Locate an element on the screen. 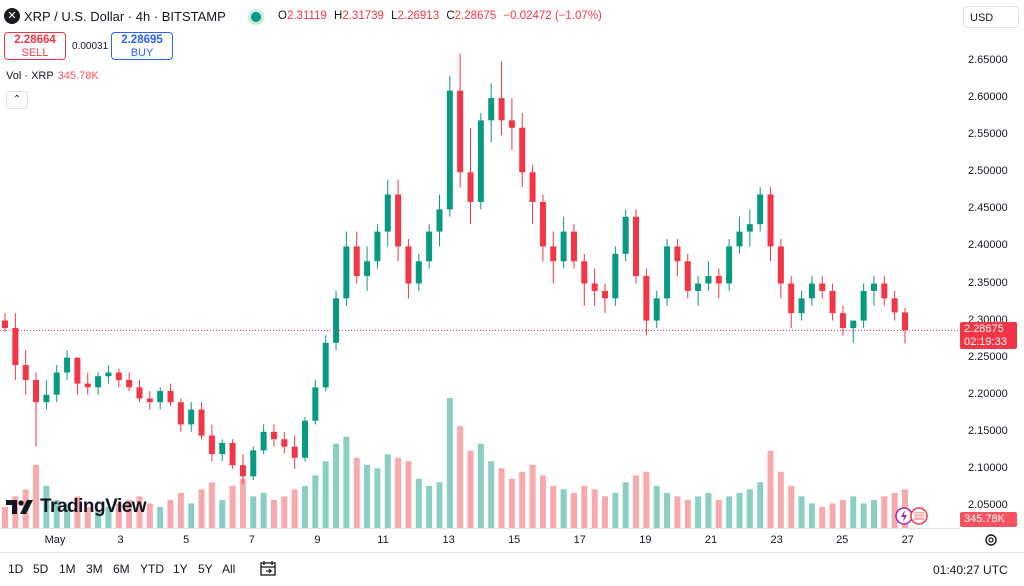  range-button-3m: 3M is located at coordinates (94, 569).